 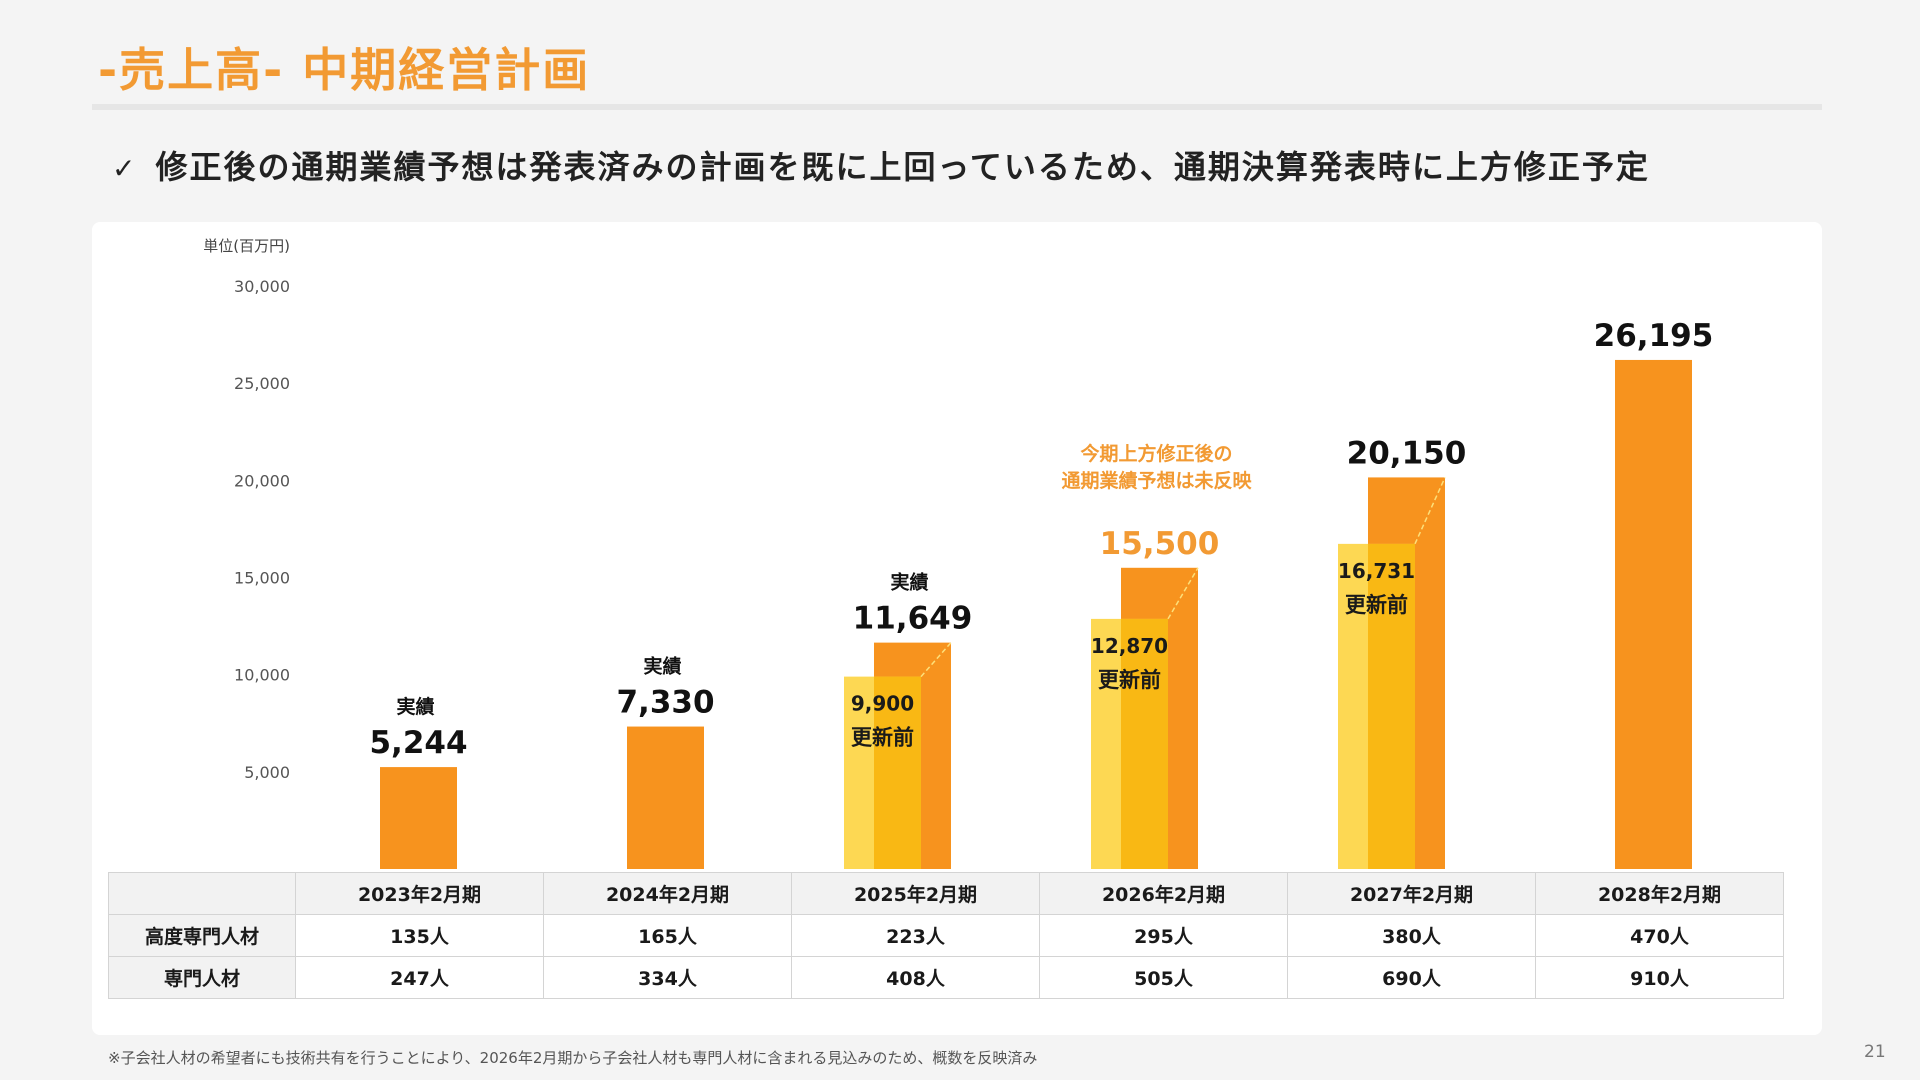 What do you see at coordinates (882, 704) in the screenshot?
I see `previous-value-label: 9,900` at bounding box center [882, 704].